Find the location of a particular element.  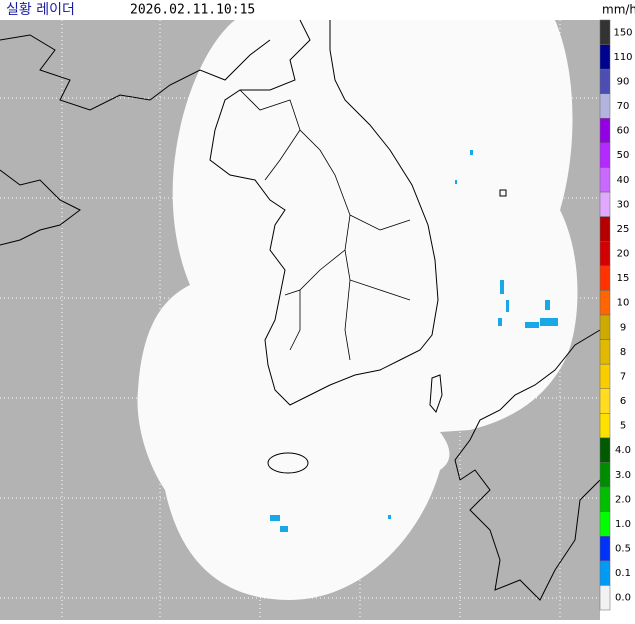

tsushima is located at coordinates (436, 393).